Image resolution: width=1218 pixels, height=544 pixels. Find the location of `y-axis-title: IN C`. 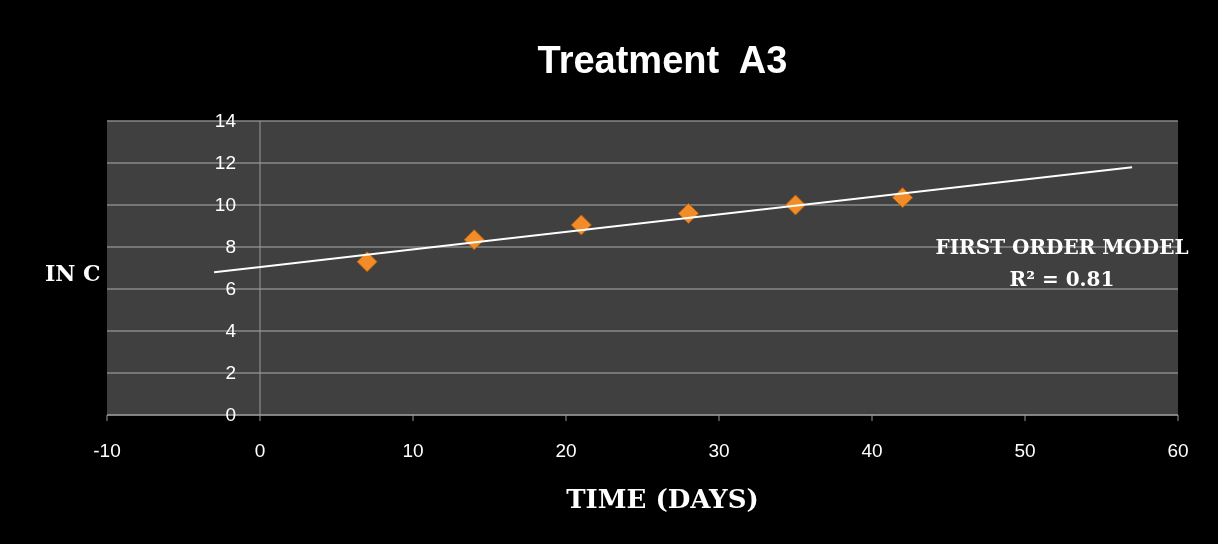

y-axis-title: IN C is located at coordinates (73, 273).